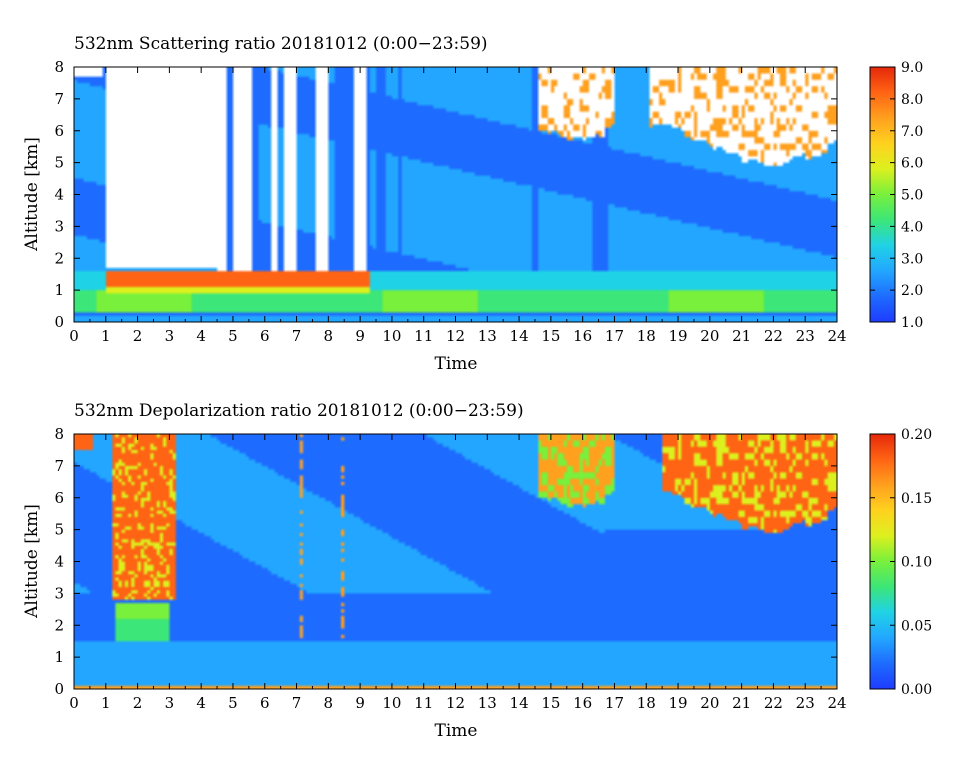  I want to click on depolarization-ratio-ylabel: Altitude [km], so click(32, 561).